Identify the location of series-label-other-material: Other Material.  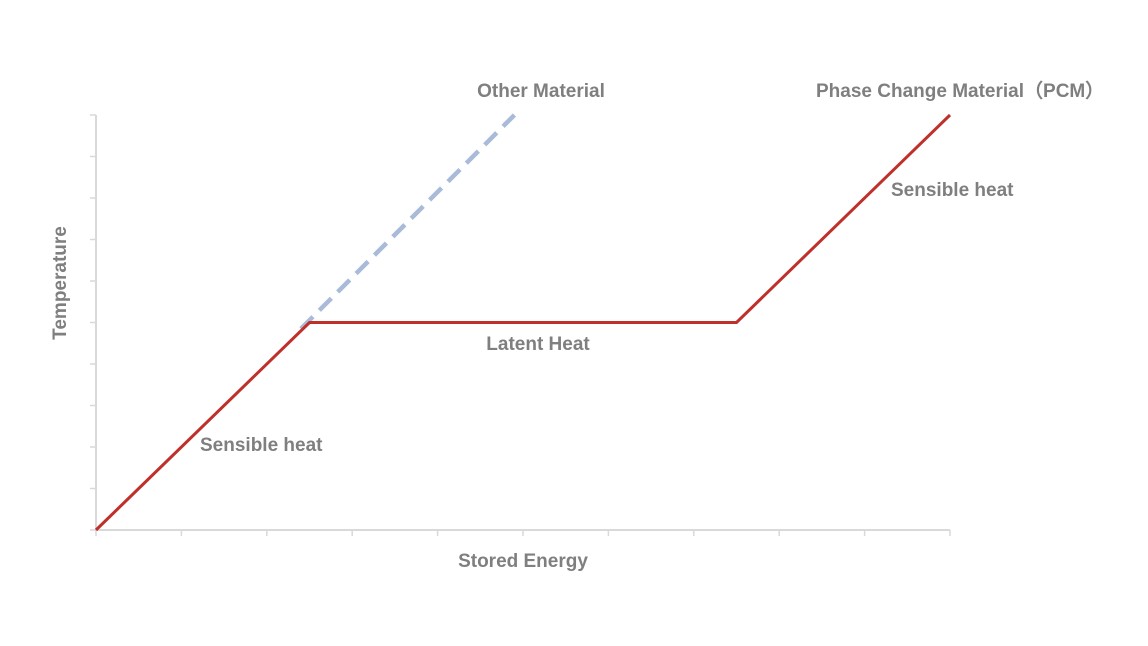
(541, 91).